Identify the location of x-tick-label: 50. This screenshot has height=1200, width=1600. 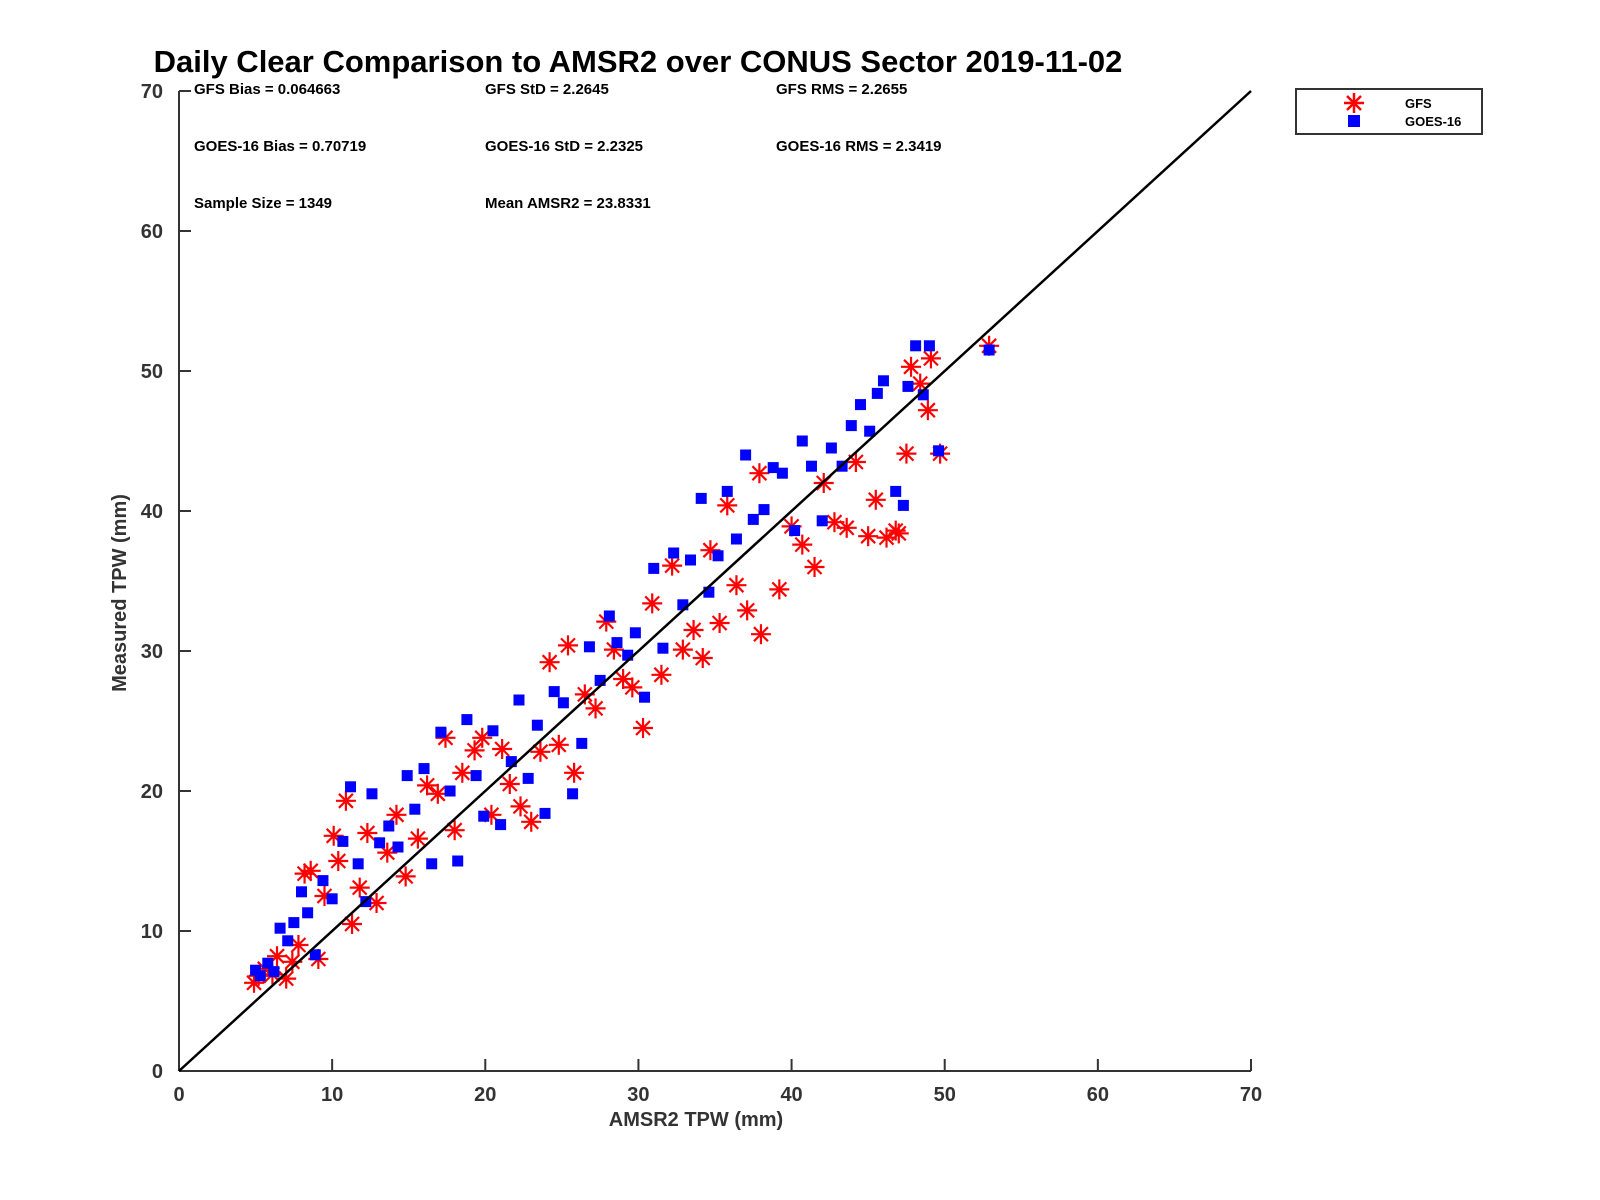
(945, 1095).